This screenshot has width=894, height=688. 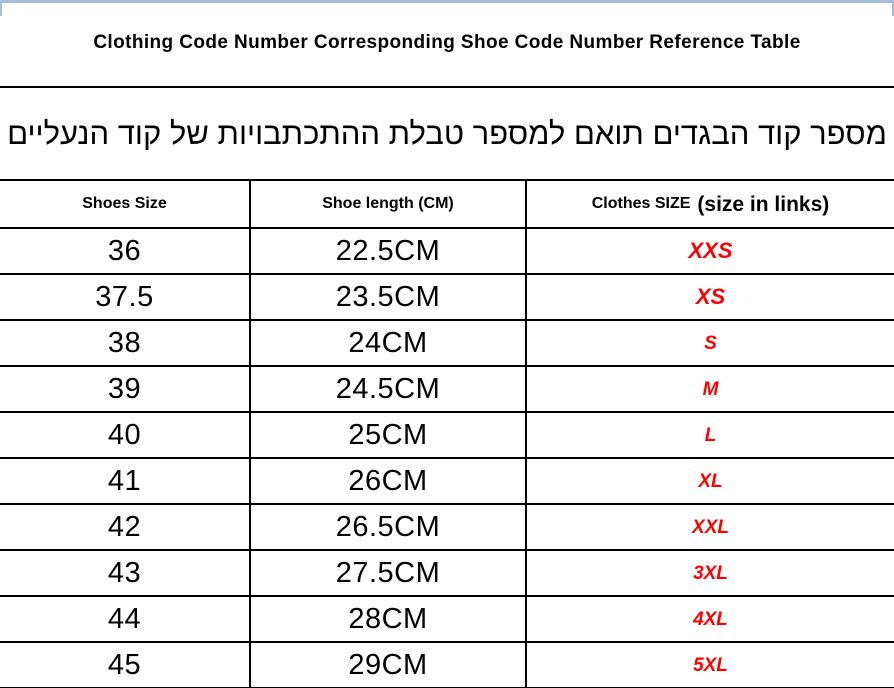 I want to click on table-row: 41 26CM XL, so click(x=447, y=482).